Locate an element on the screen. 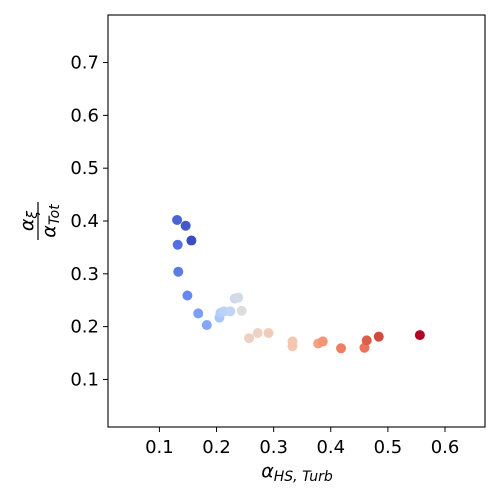  data-points is located at coordinates (298, 284).